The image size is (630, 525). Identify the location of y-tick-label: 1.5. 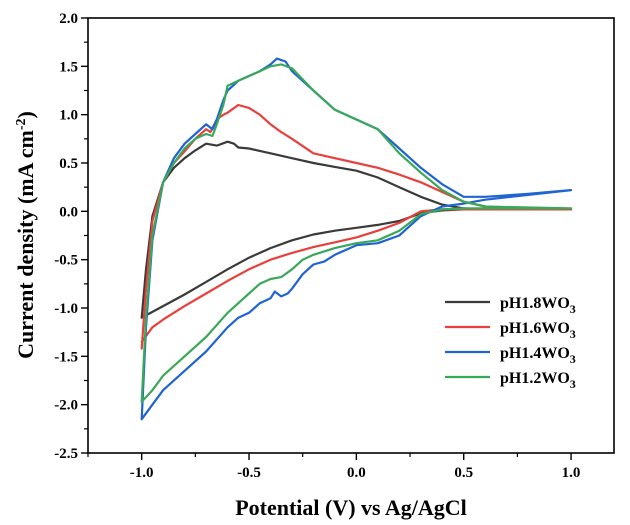
(68, 67).